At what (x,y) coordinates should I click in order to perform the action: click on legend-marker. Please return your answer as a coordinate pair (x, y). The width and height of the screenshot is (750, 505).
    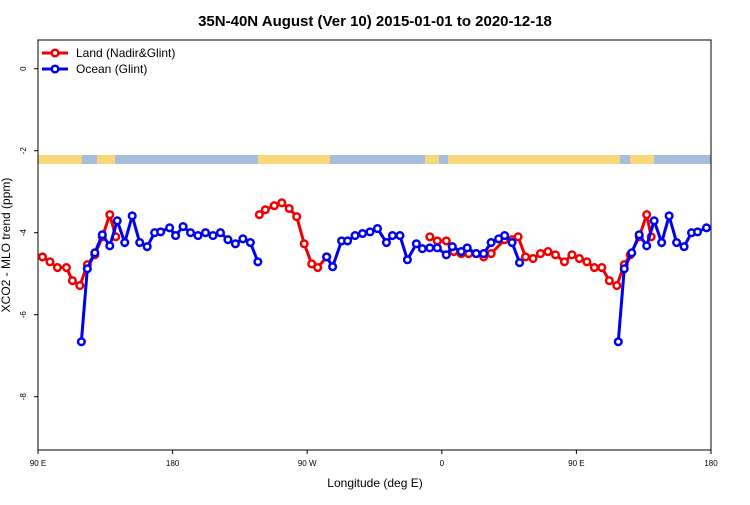
    Looking at the image, I should click on (55, 53).